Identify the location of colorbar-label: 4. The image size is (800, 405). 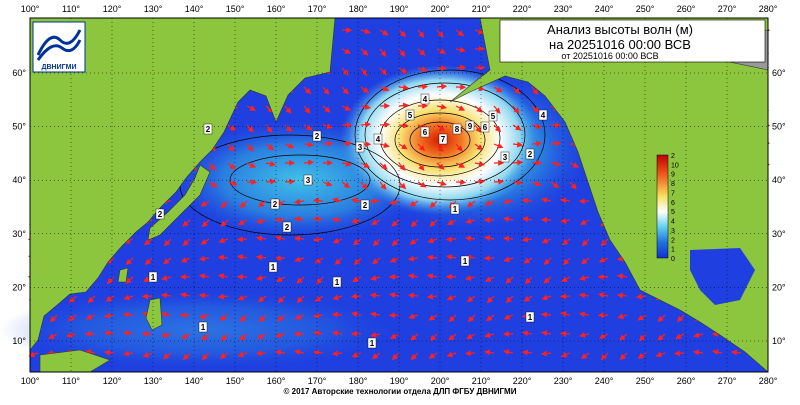
(673, 222).